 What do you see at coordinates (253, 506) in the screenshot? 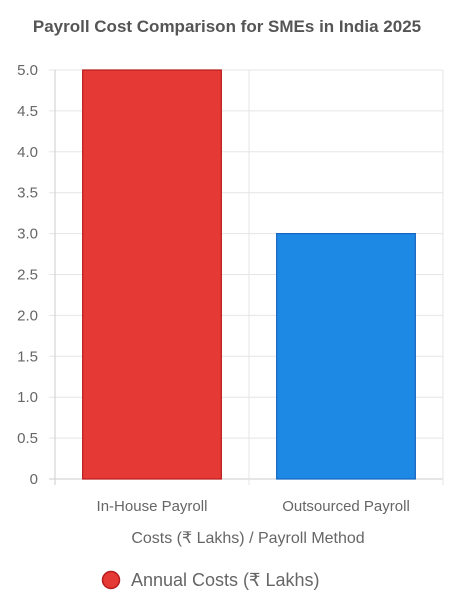
I see `x-axis: In-House Payroll Outsourced Payroll` at bounding box center [253, 506].